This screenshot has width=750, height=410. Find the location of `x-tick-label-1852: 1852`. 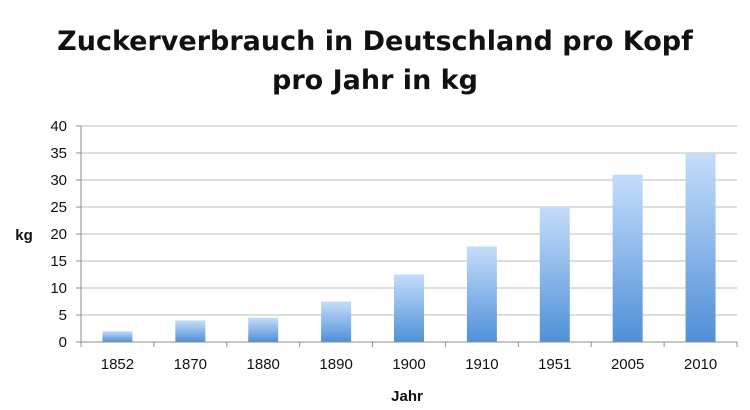

x-tick-label-1852: 1852 is located at coordinates (117, 364).